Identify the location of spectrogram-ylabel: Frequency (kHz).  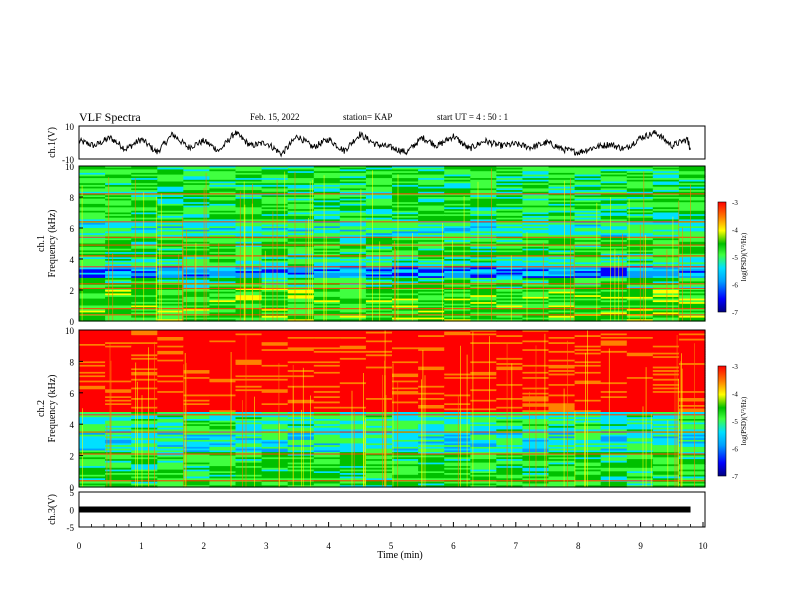
(52, 243).